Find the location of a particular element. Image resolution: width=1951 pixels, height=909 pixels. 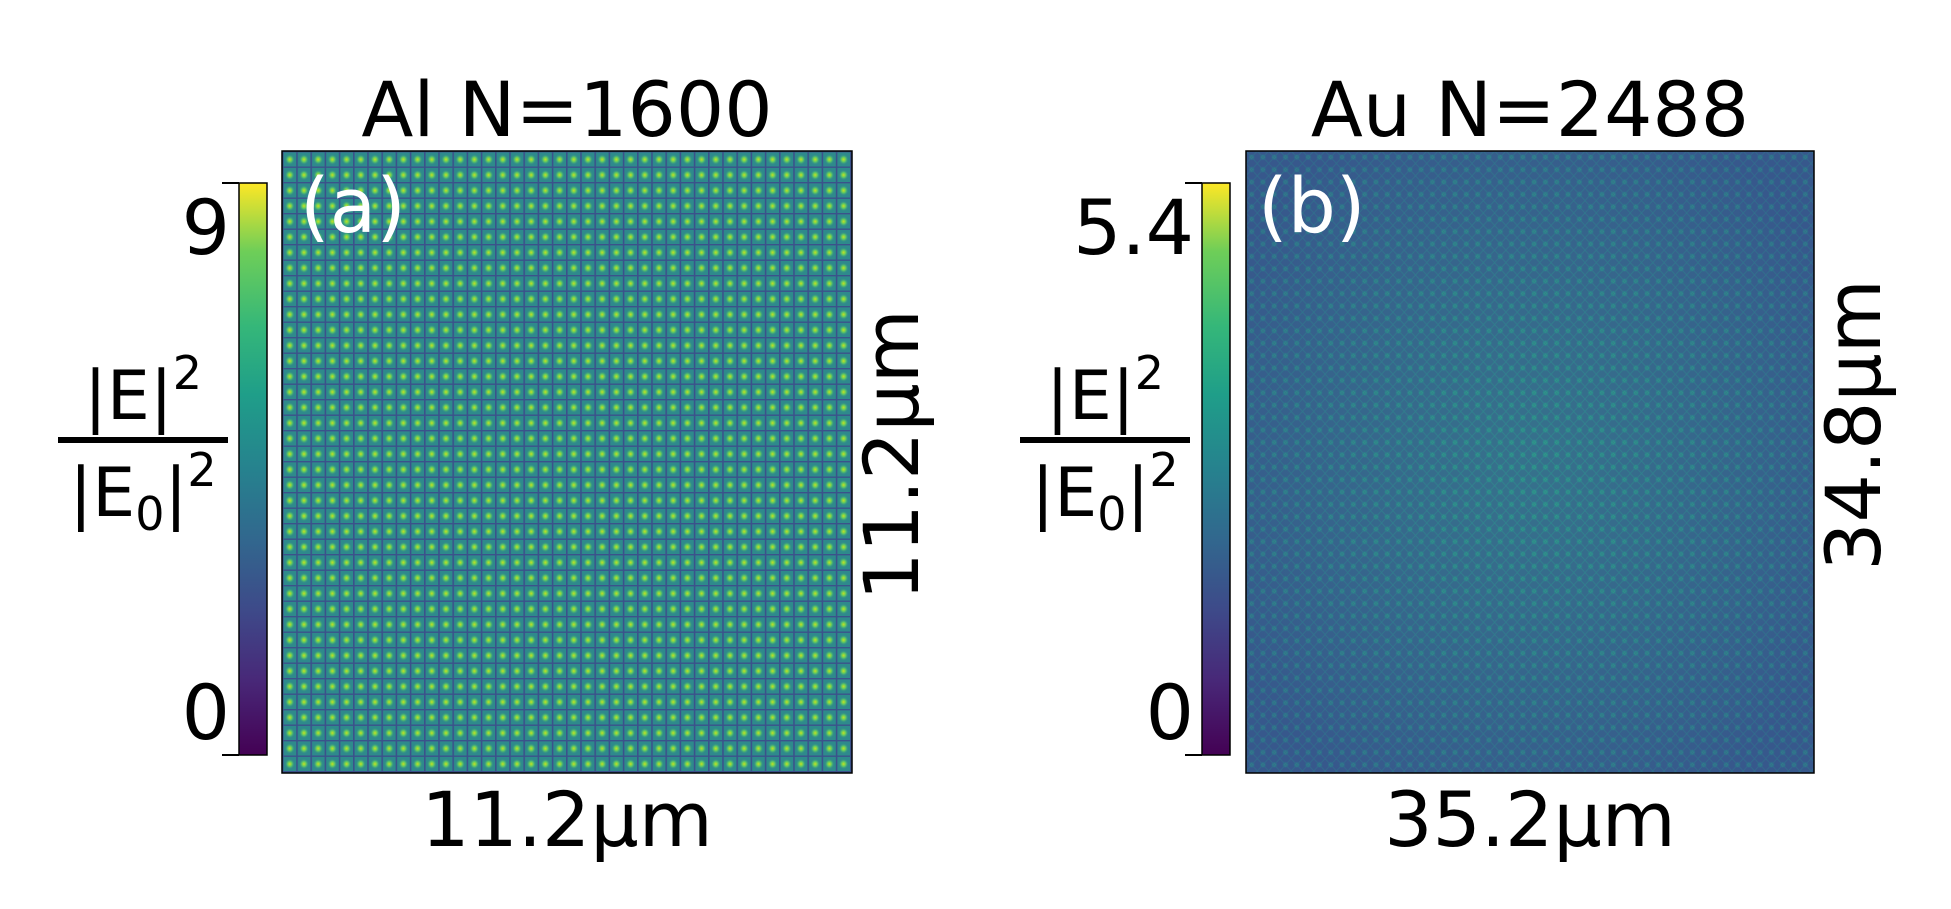

ylabel-b: 34.8μm is located at coordinates (1853, 425).